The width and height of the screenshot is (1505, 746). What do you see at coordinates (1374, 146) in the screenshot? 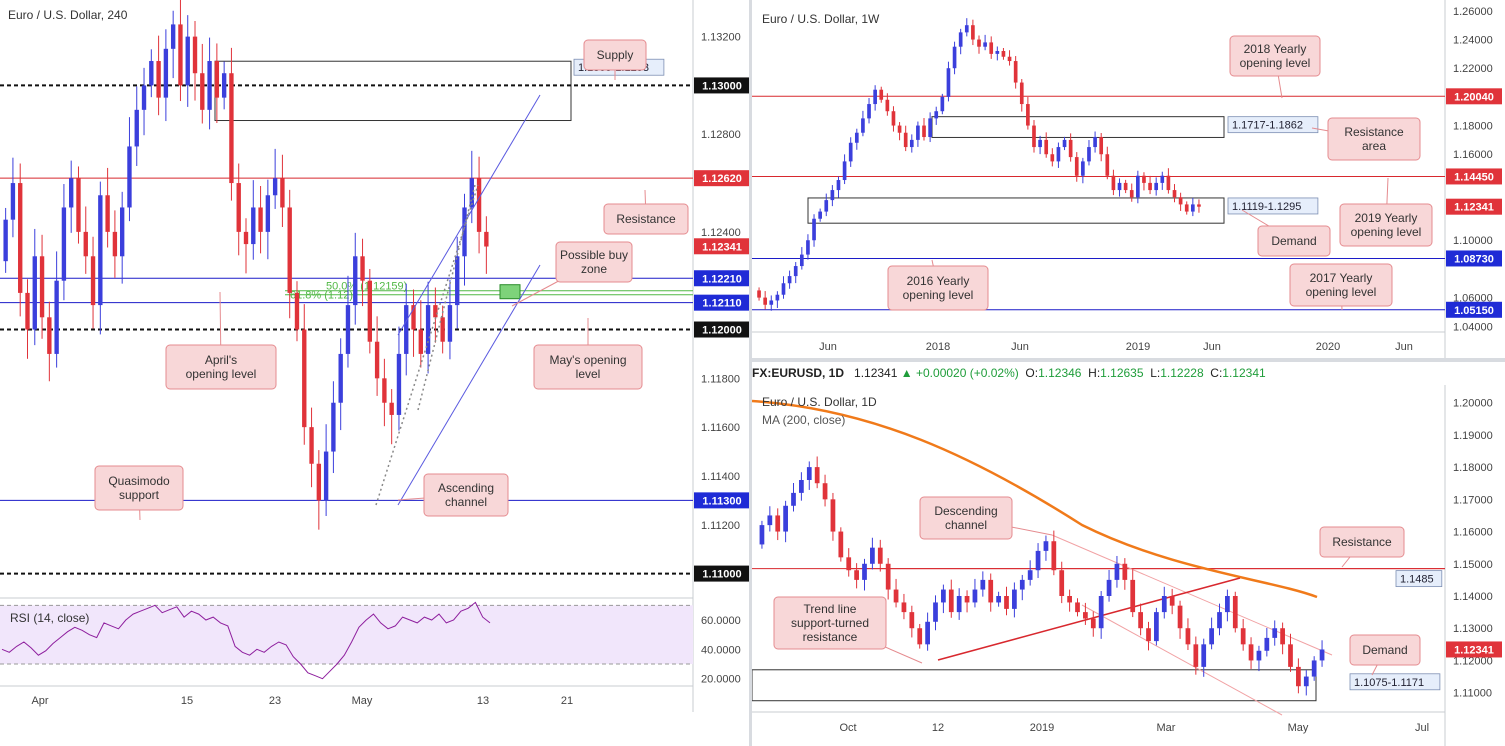
I see `weekly-callout-res-area-text: area` at bounding box center [1374, 146].